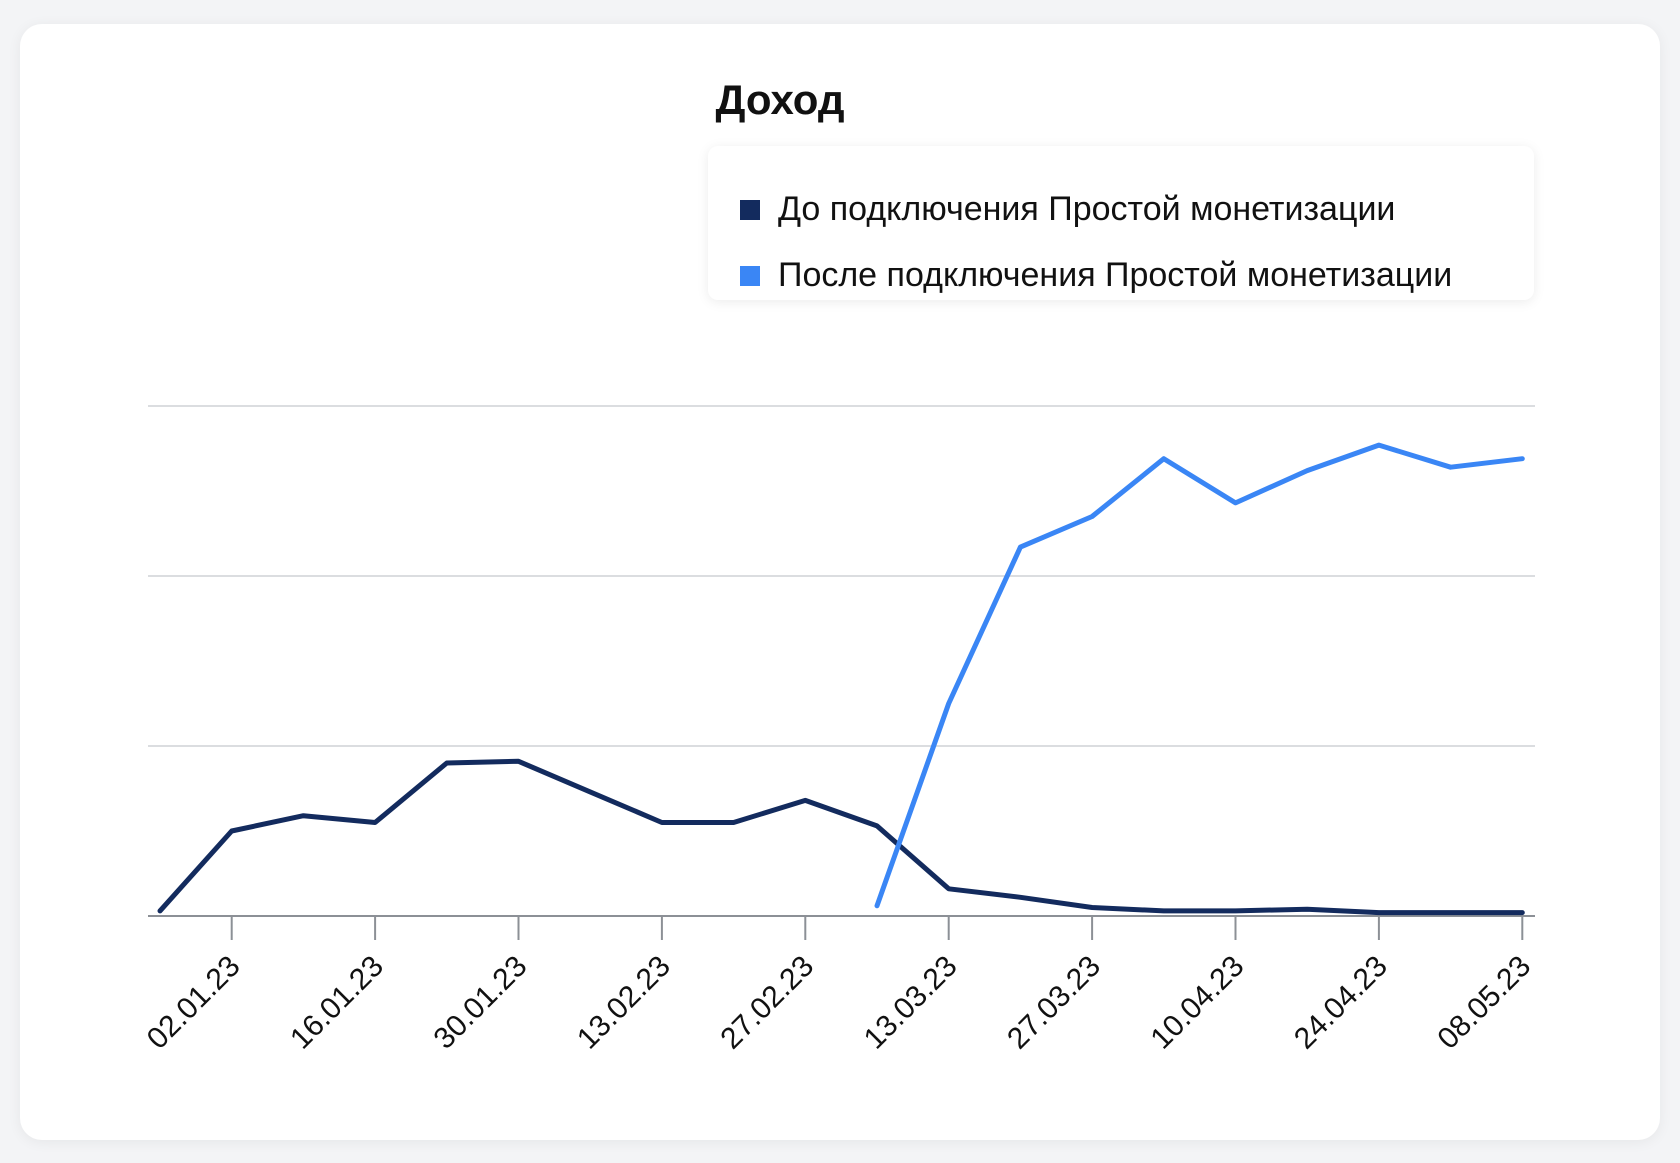  Describe the element at coordinates (911, 1003) in the screenshot. I see `x-tick-label: 13.03.23` at that location.